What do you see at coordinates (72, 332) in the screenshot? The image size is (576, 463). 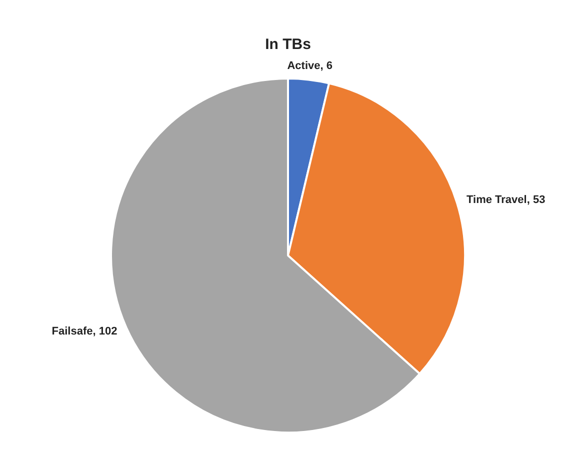 I see `slice-label: Failsafe` at bounding box center [72, 332].